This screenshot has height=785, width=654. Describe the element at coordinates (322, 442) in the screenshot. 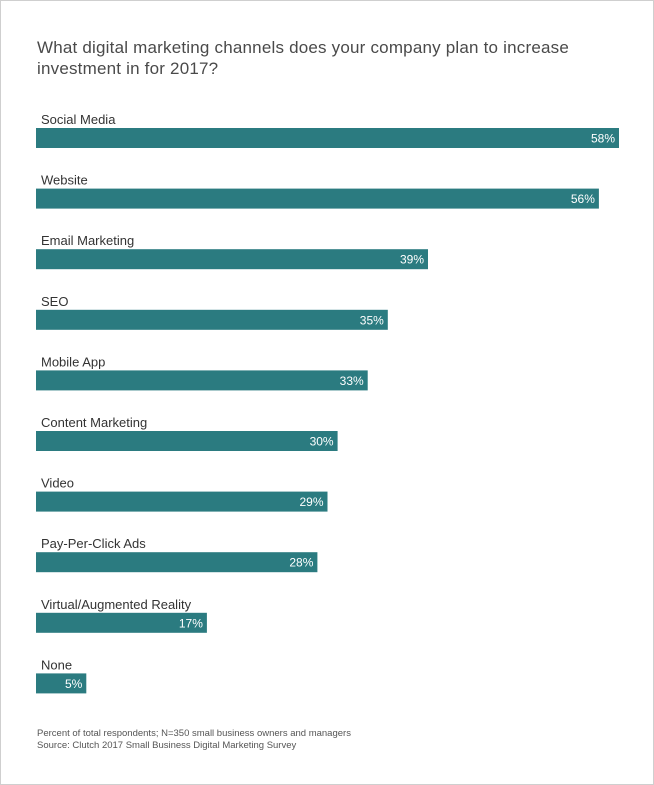

I see `value-label-content-marketing: 30%` at that location.